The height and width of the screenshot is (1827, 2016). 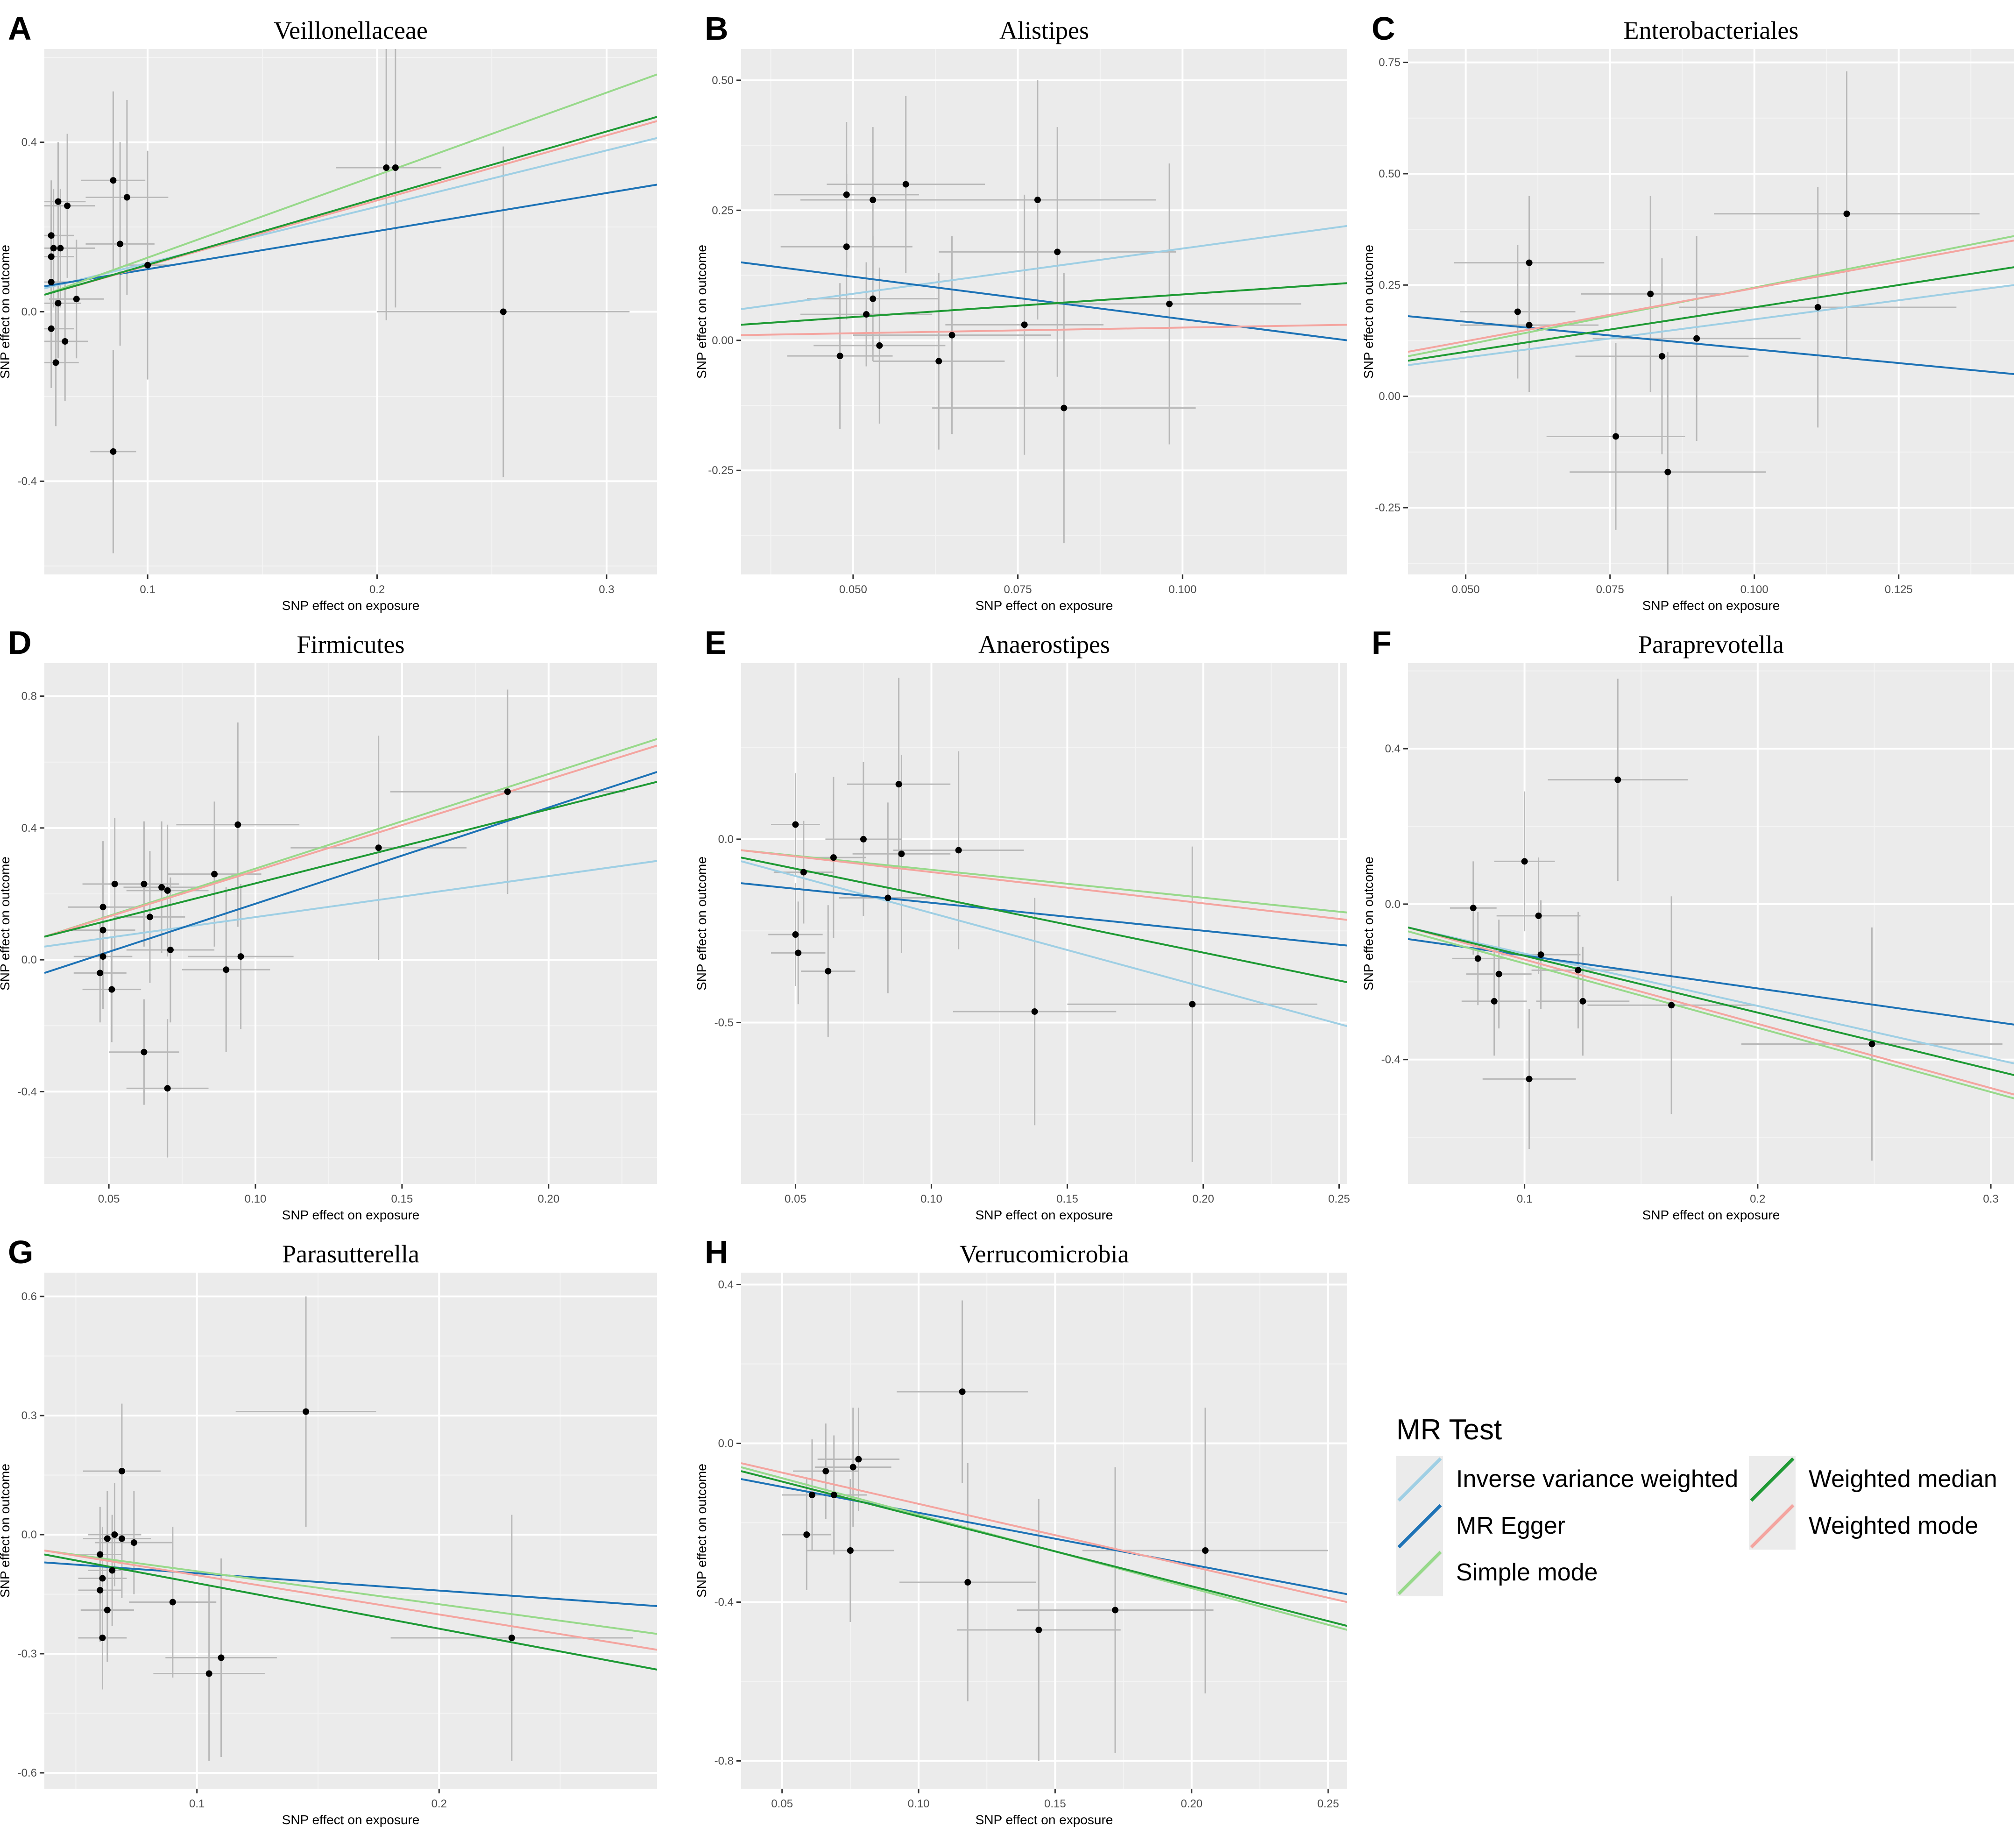 What do you see at coordinates (29, 829) in the screenshot?
I see `y-tick-label: 0.4` at bounding box center [29, 829].